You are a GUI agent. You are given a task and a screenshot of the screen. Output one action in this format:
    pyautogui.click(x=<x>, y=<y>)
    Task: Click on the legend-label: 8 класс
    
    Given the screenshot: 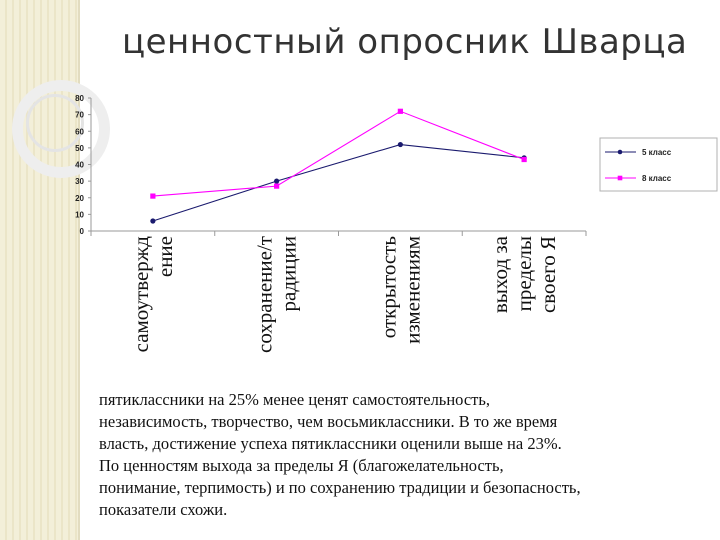 What is the action you would take?
    pyautogui.click(x=657, y=178)
    